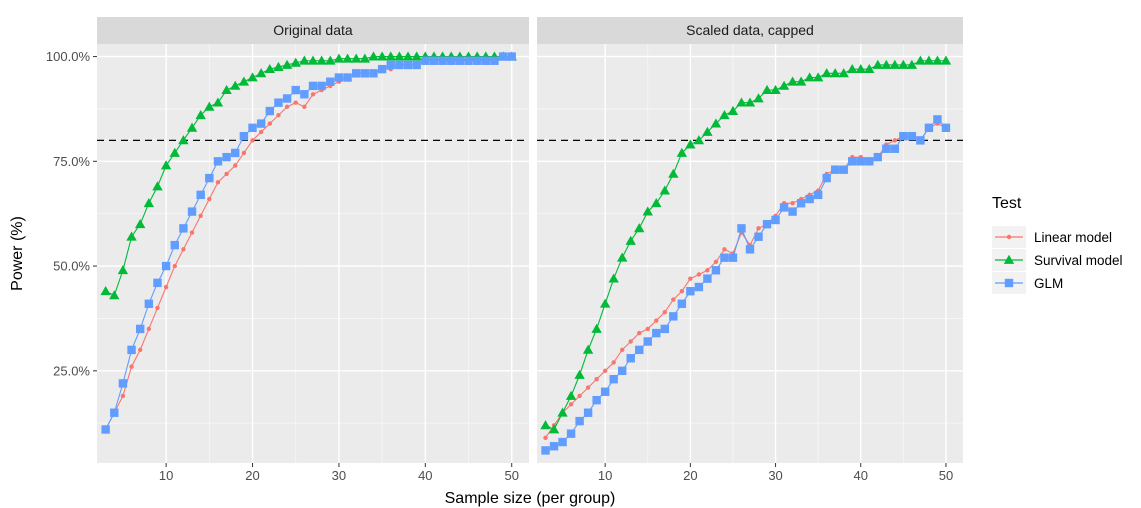 This screenshot has height=508, width=1141. What do you see at coordinates (690, 475) in the screenshot?
I see `x-tick-label: 20` at bounding box center [690, 475].